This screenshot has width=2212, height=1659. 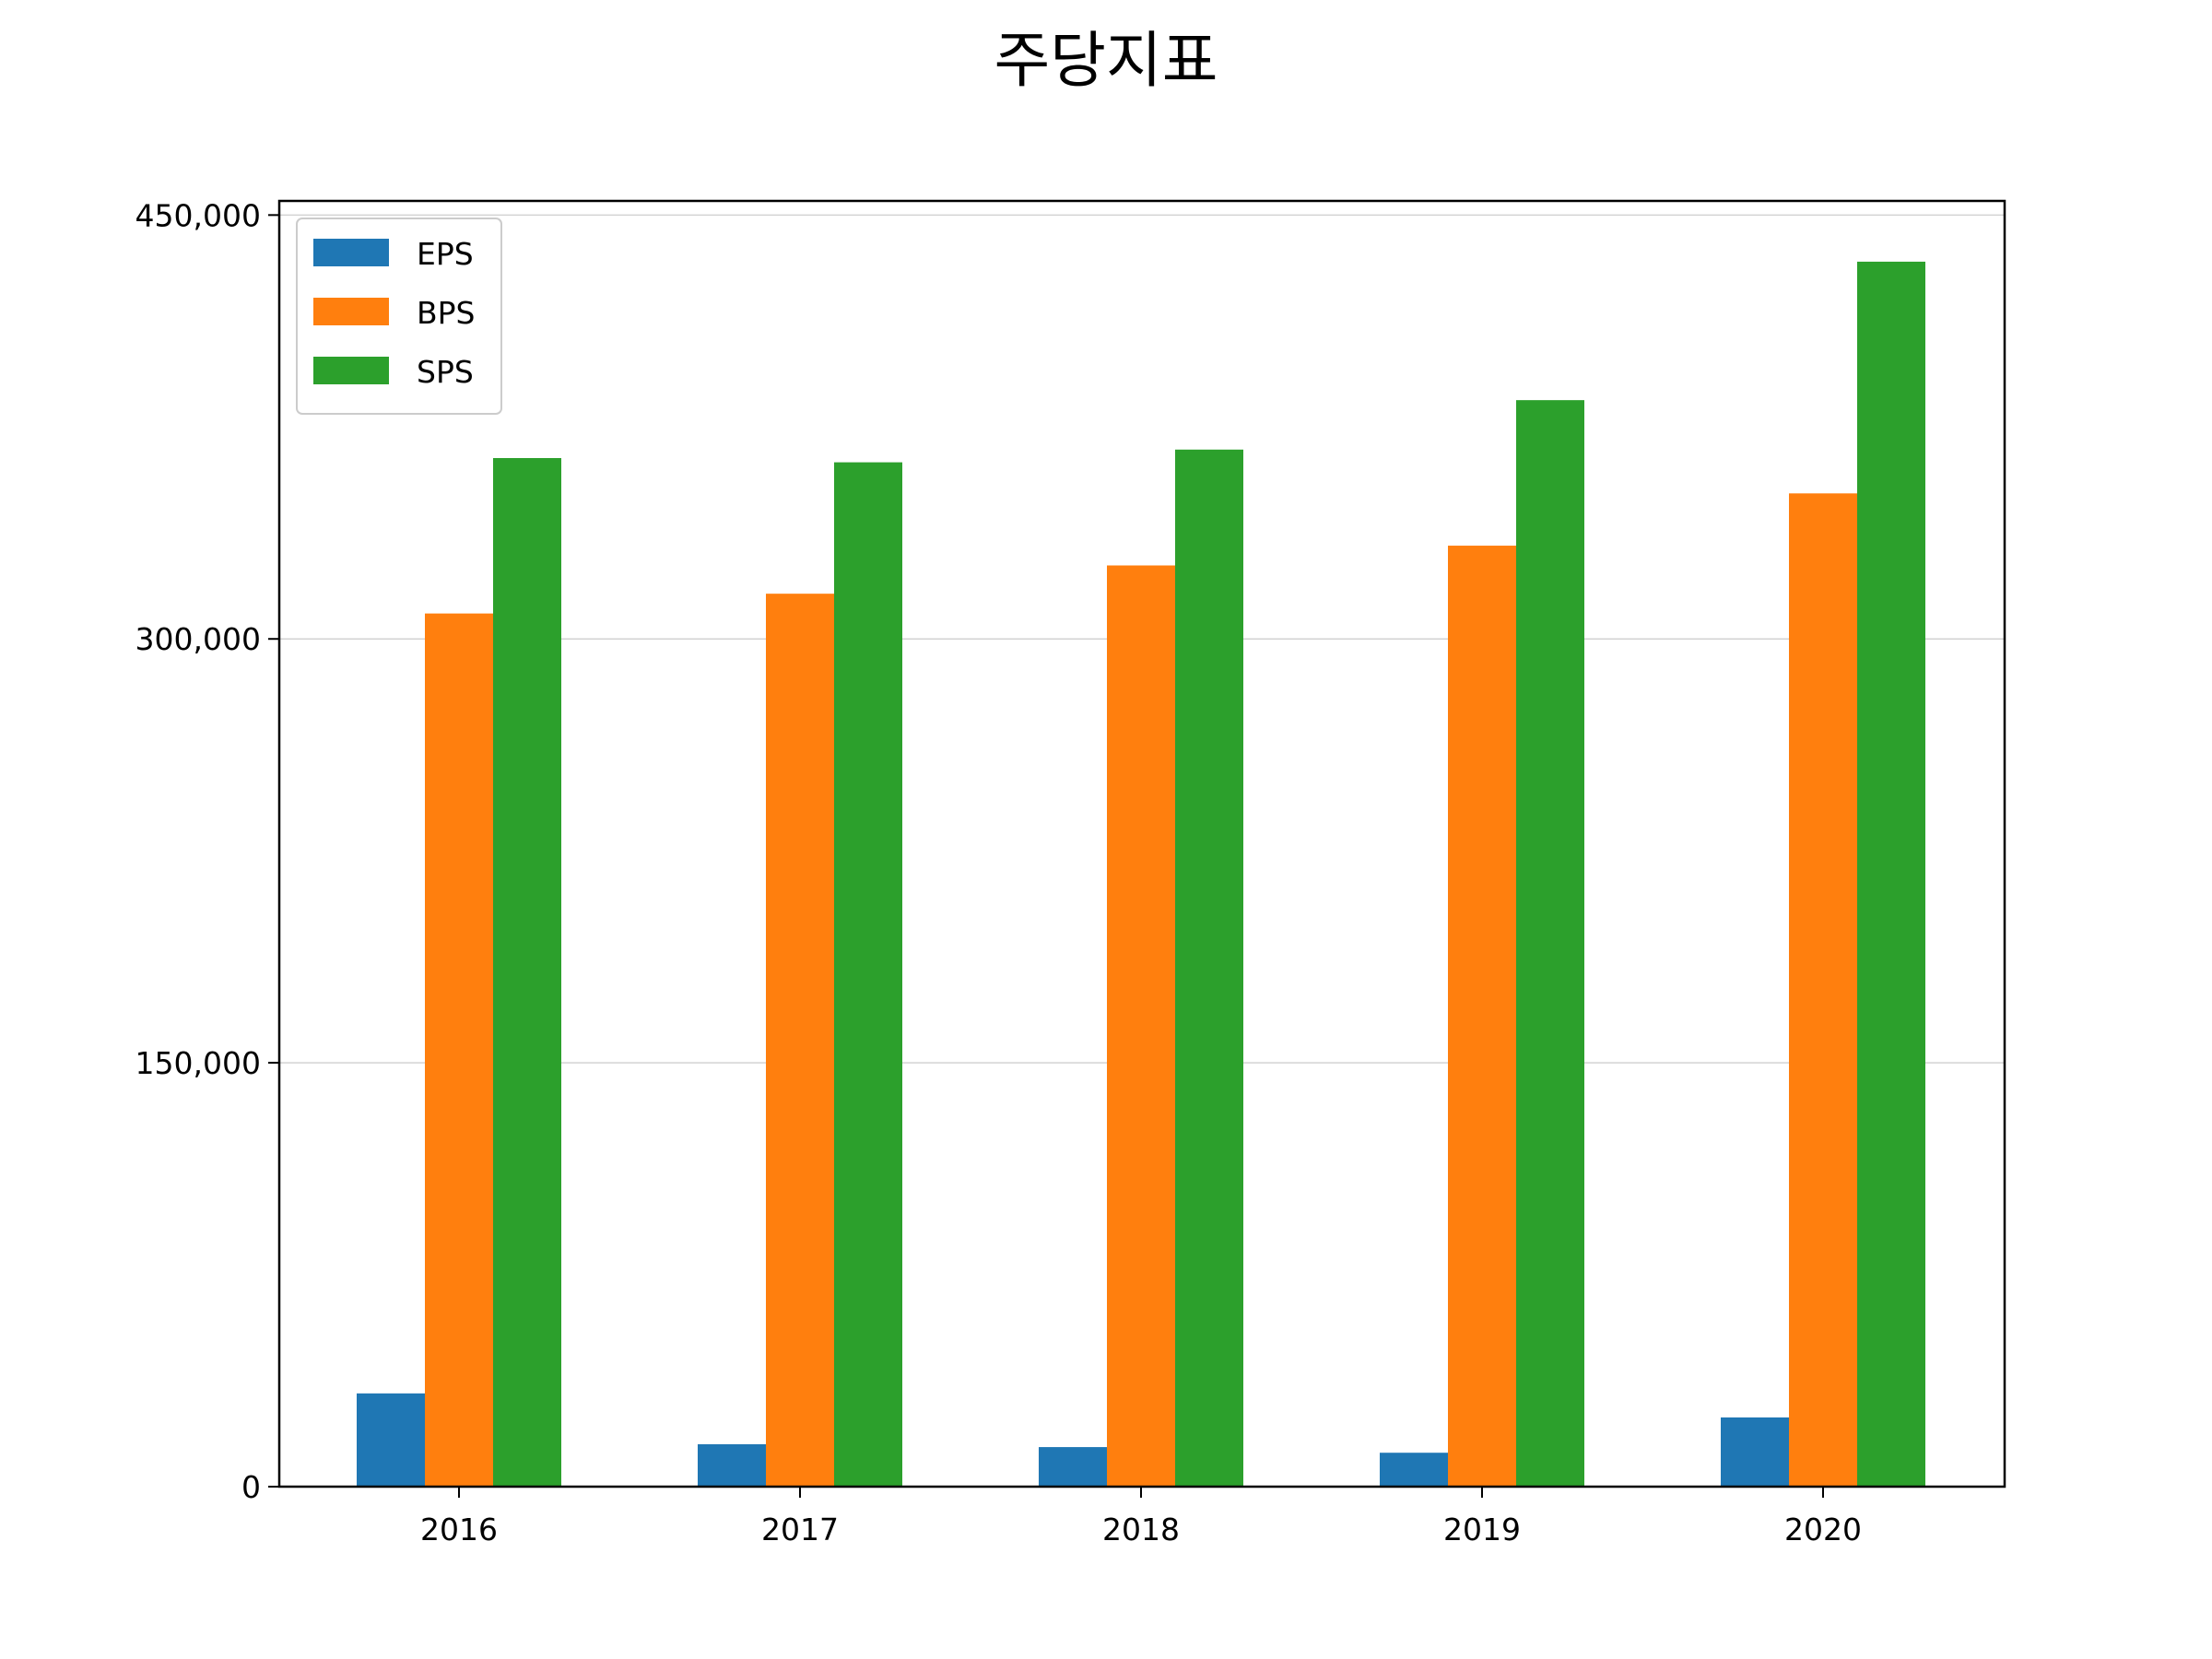 What do you see at coordinates (391, 1440) in the screenshot?
I see `bar-eps-2016` at bounding box center [391, 1440].